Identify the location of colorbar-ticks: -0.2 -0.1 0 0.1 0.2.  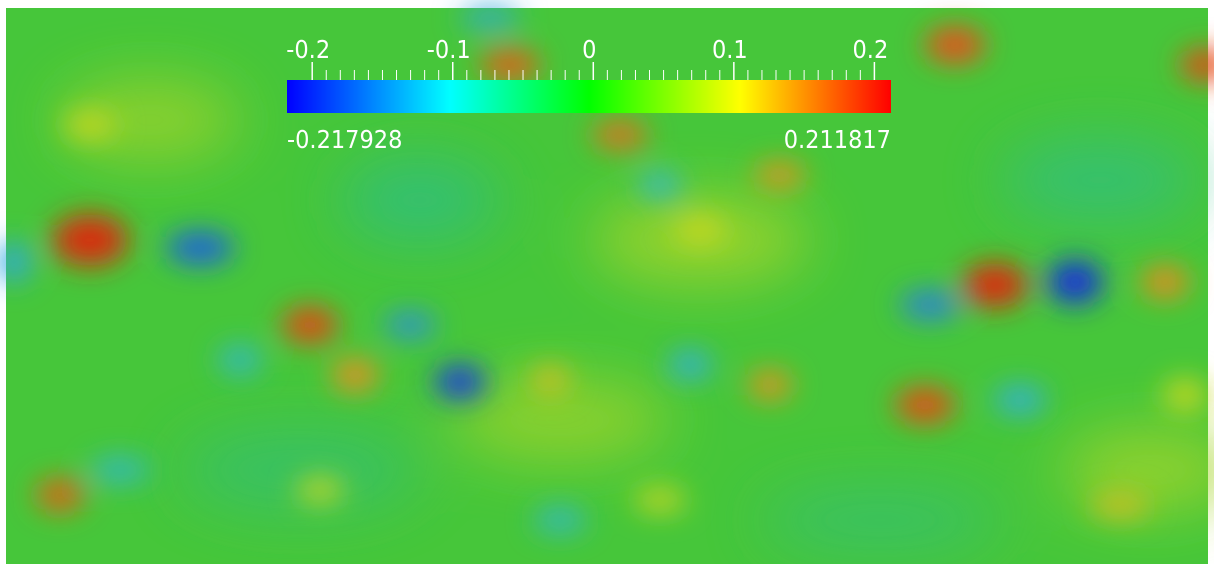
(587, 57).